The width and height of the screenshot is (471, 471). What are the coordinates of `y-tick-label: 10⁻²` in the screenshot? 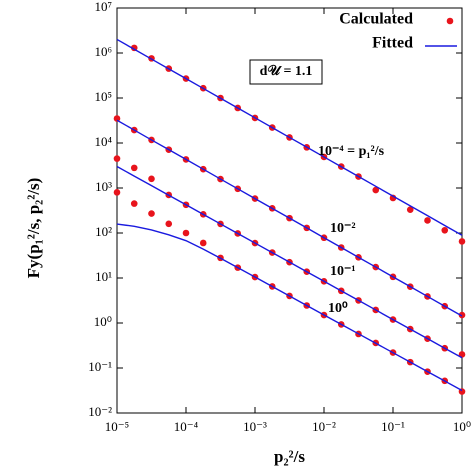 It's located at (100, 411).